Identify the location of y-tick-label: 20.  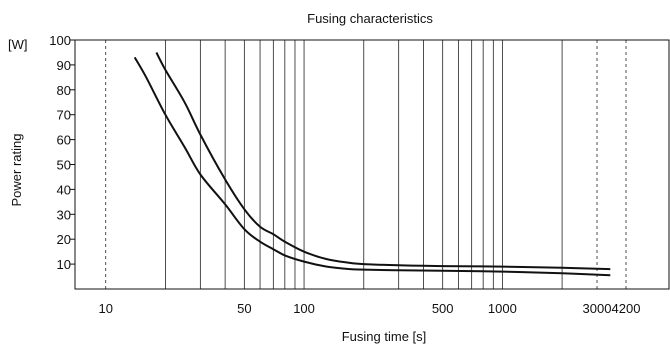
(64, 239).